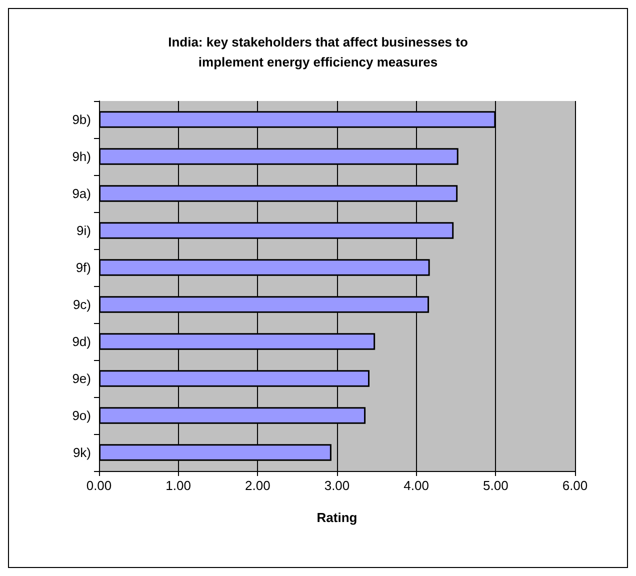  Describe the element at coordinates (81, 156) in the screenshot. I see `y-tick-label: 9h)` at that location.